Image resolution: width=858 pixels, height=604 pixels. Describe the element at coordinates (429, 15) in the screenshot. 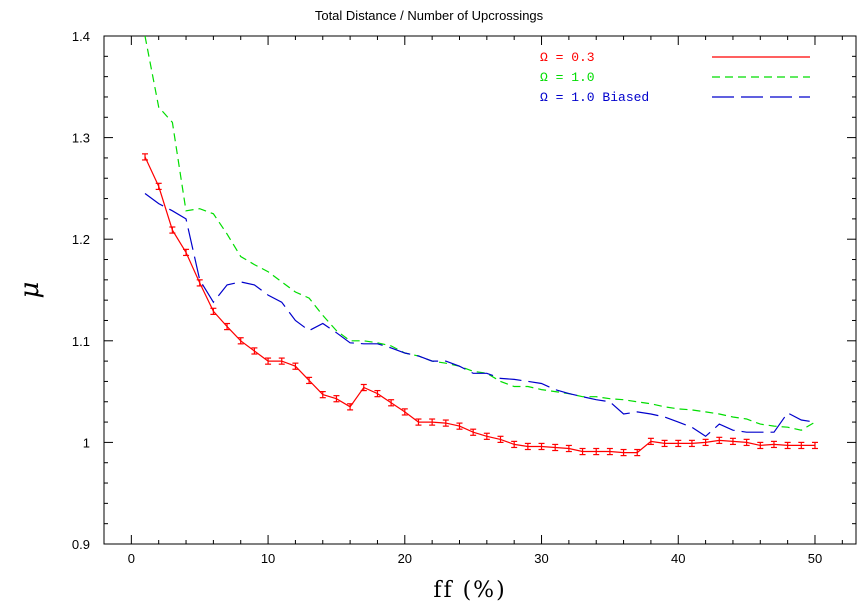

I see `chart-title: Total Distance / Number of Upcrossings` at that location.